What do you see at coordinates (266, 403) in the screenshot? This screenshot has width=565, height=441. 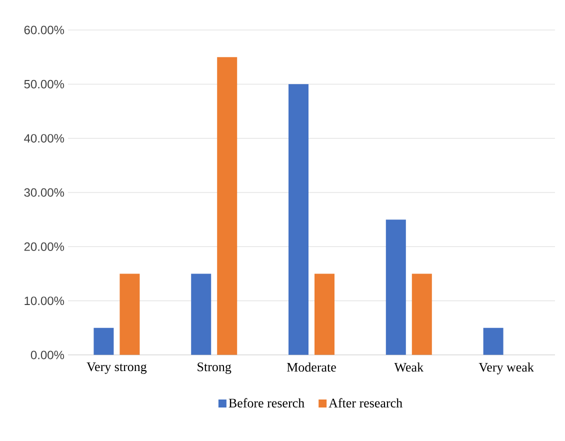 I see `legend-label: Before reserch` at bounding box center [266, 403].